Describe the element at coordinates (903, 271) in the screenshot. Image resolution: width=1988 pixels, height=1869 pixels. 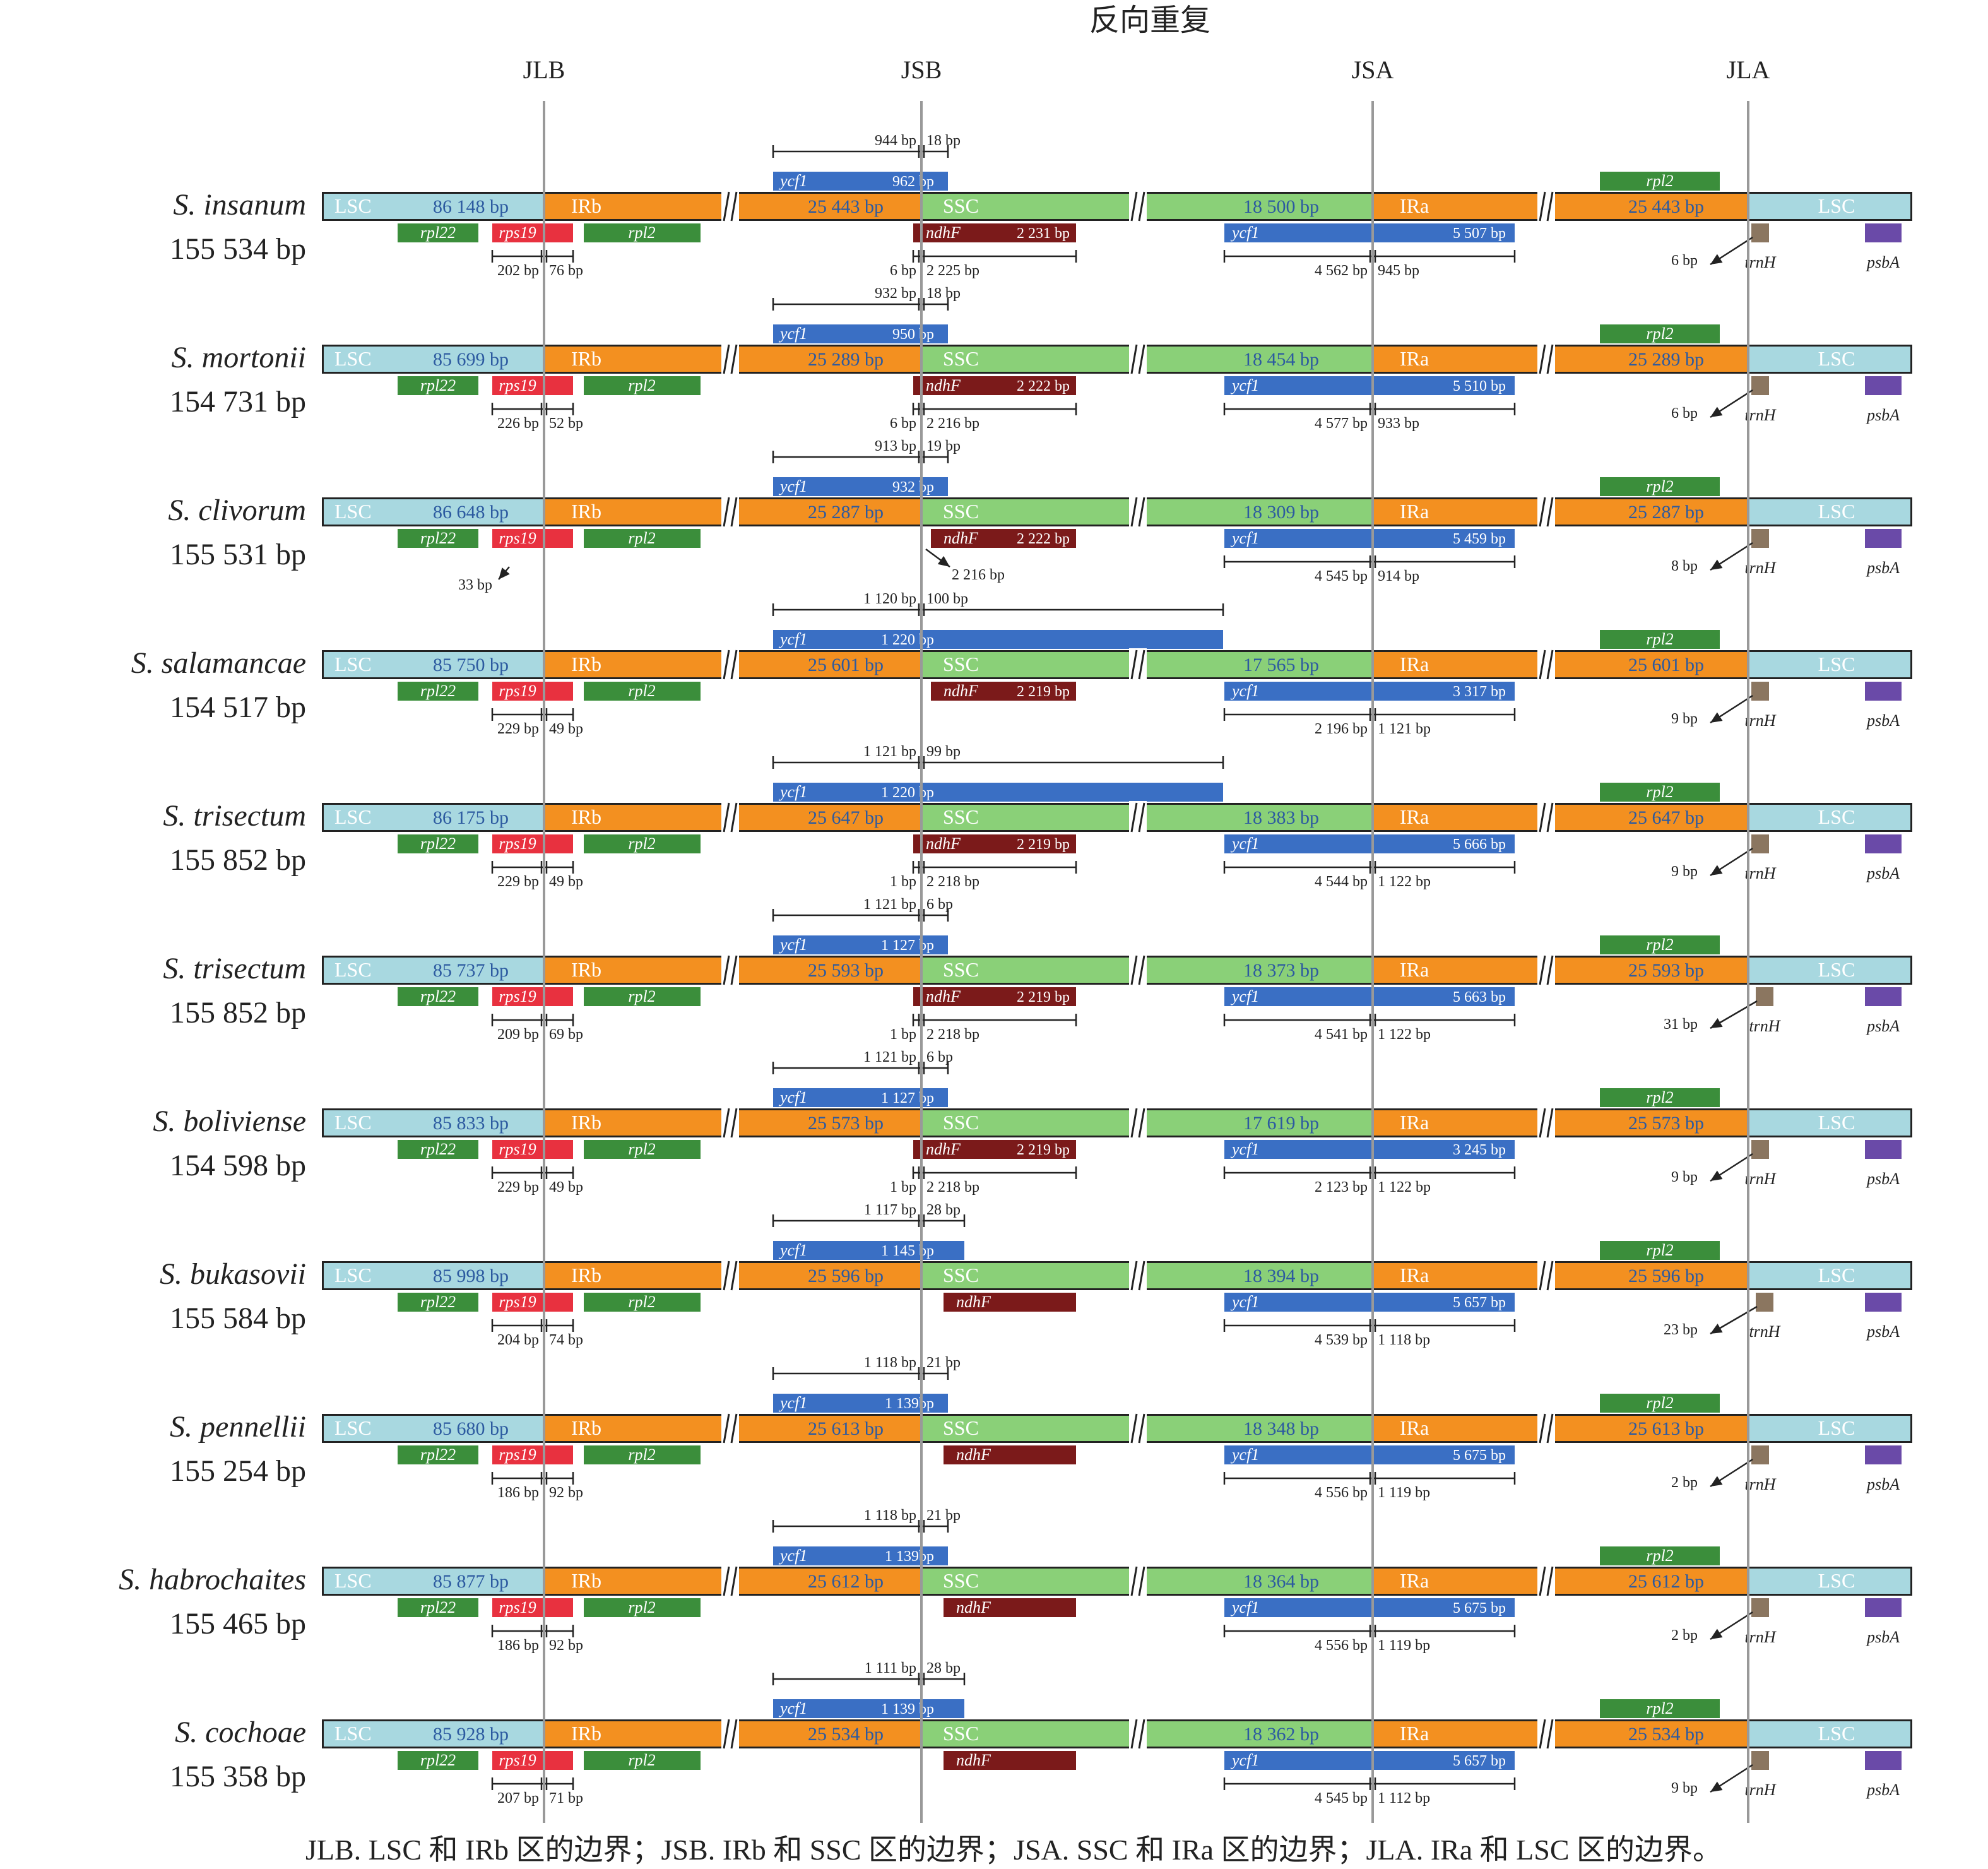
I see `measure-left-label: 6 bp` at that location.